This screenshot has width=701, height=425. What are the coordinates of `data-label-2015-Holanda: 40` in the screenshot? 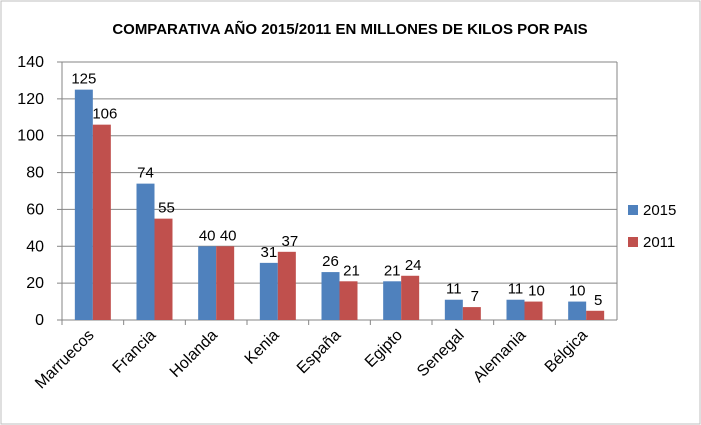 It's located at (207, 235).